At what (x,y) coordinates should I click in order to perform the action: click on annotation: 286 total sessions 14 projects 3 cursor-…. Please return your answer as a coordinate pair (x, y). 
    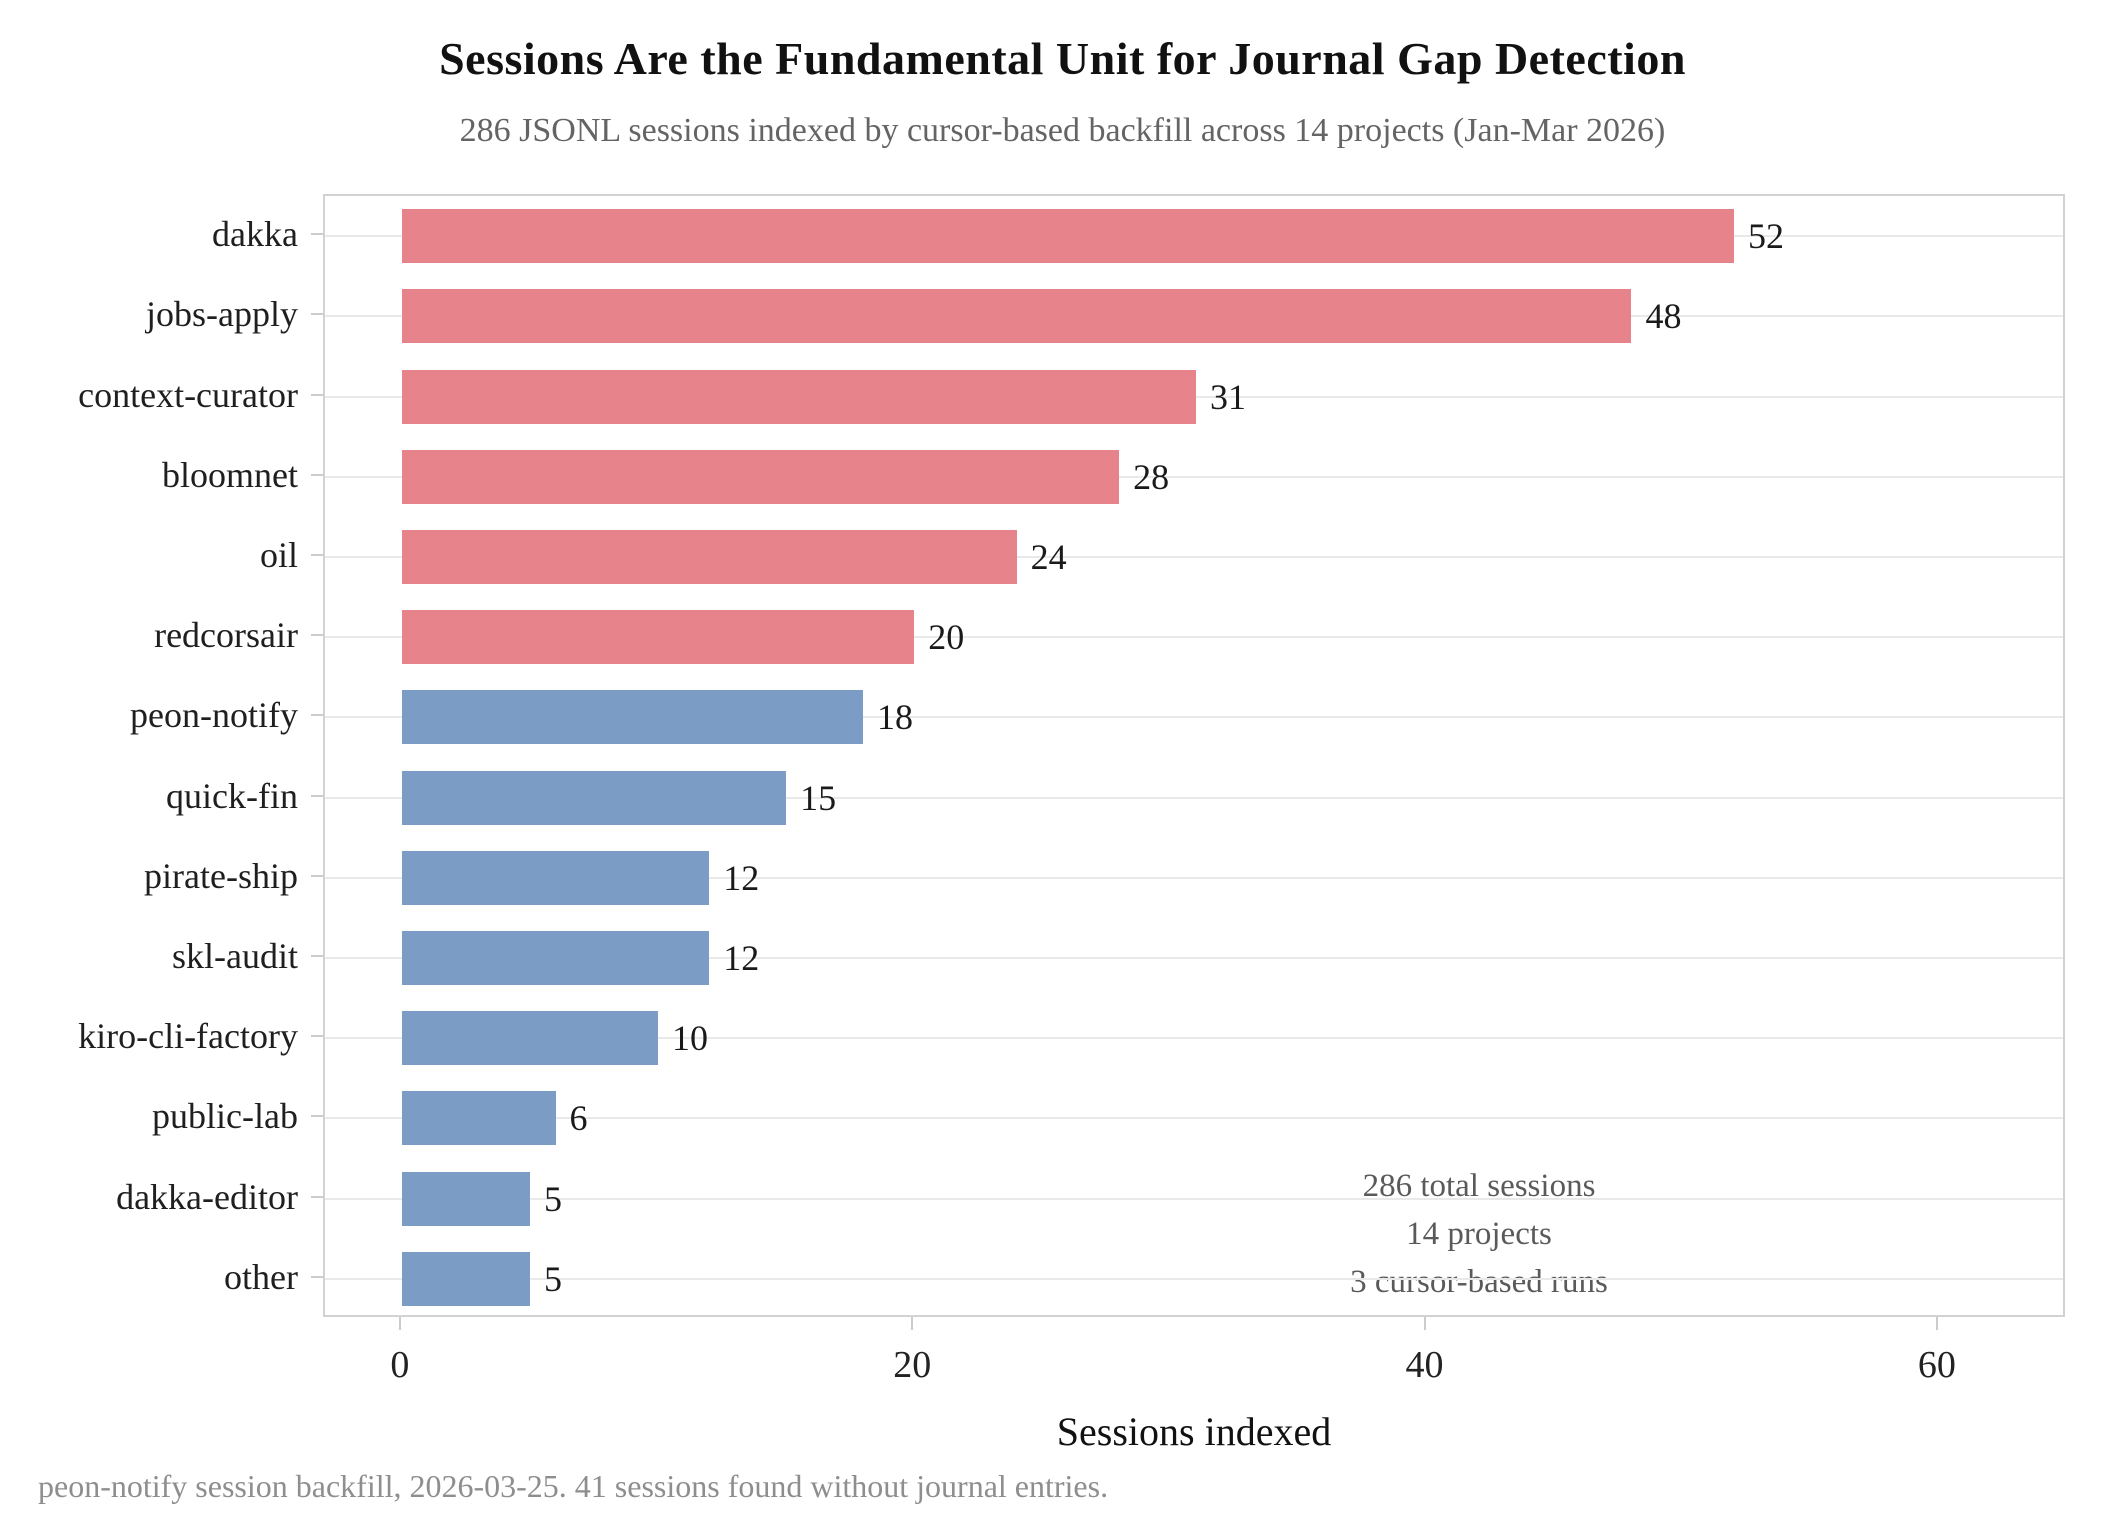
    Looking at the image, I should click on (1479, 1234).